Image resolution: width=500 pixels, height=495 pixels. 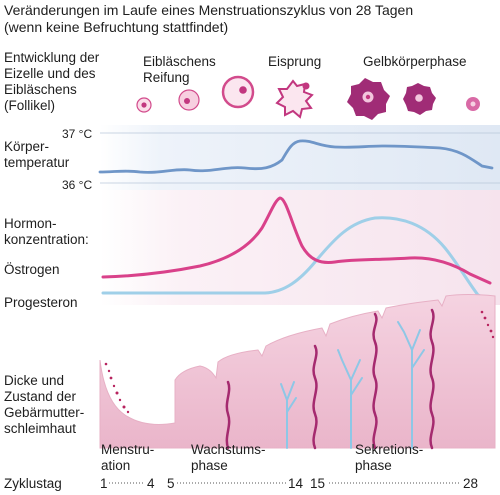 I want to click on temperature-band, so click(x=300, y=157).